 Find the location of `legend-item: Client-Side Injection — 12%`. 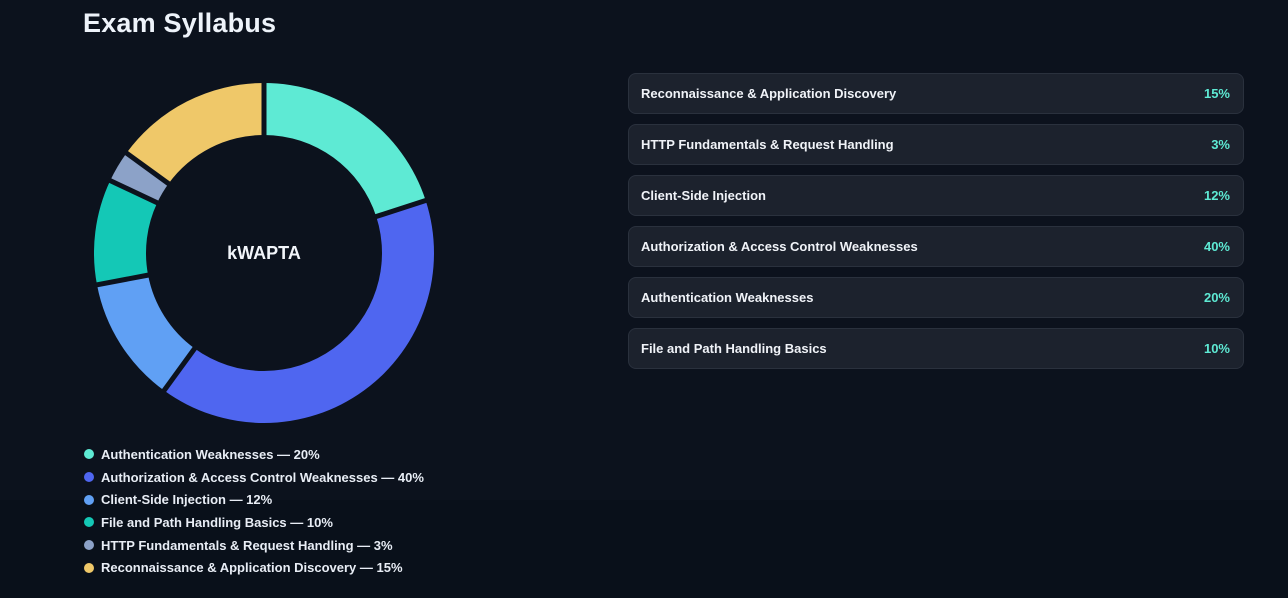

legend-item: Client-Side Injection — 12% is located at coordinates (254, 499).